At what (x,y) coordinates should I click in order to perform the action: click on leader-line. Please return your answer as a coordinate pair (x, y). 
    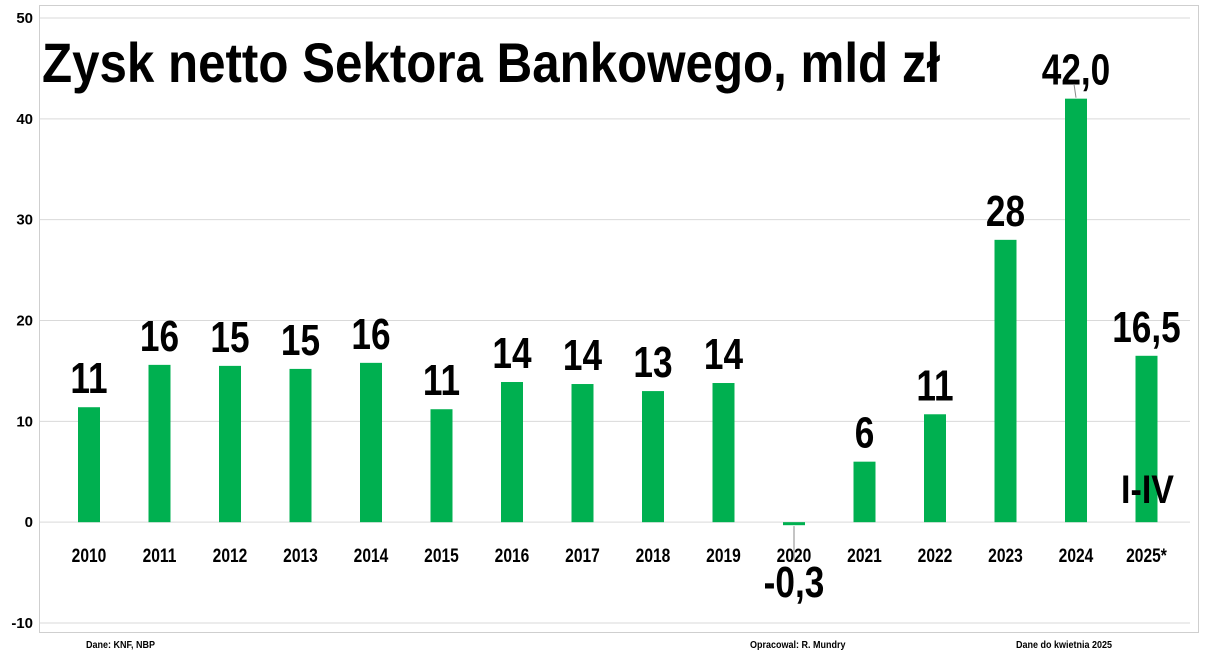
    Looking at the image, I should click on (1075, 90).